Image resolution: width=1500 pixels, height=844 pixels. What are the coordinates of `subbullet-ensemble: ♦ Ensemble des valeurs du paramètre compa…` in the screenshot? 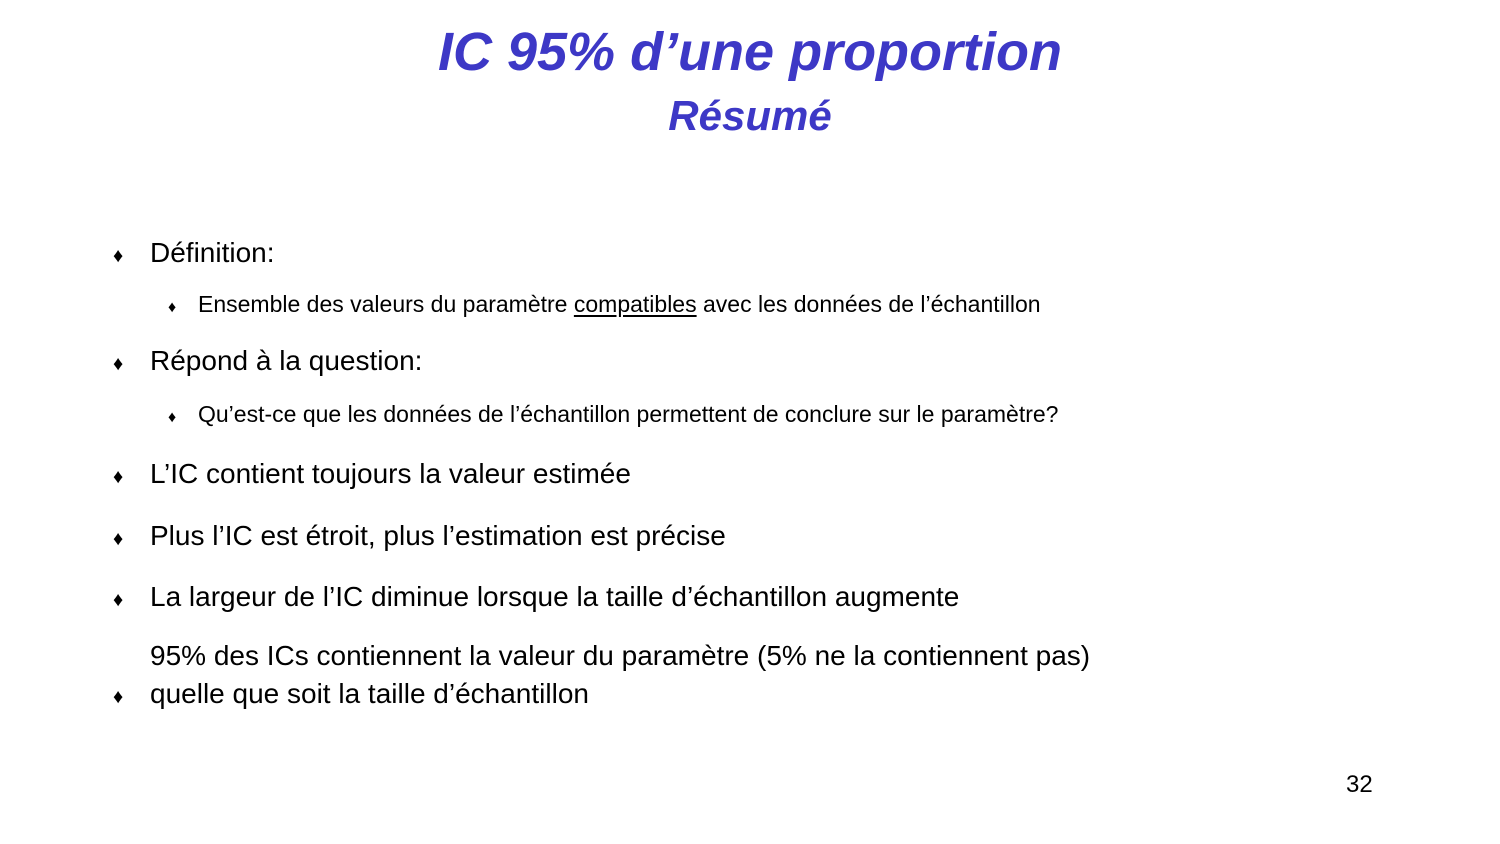 It's located at (604, 305).